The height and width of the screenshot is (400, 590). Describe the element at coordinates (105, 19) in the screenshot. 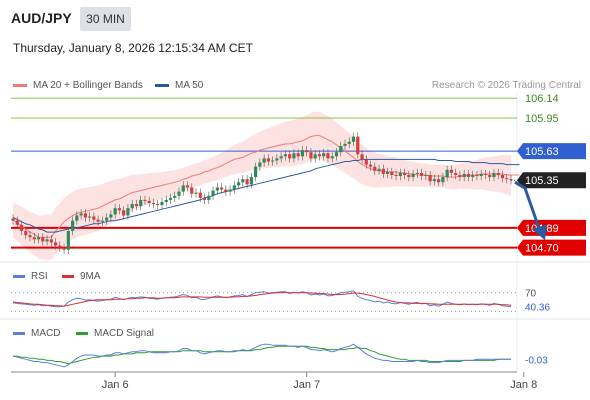

I see `timeframe-badge: 30 MIN` at that location.